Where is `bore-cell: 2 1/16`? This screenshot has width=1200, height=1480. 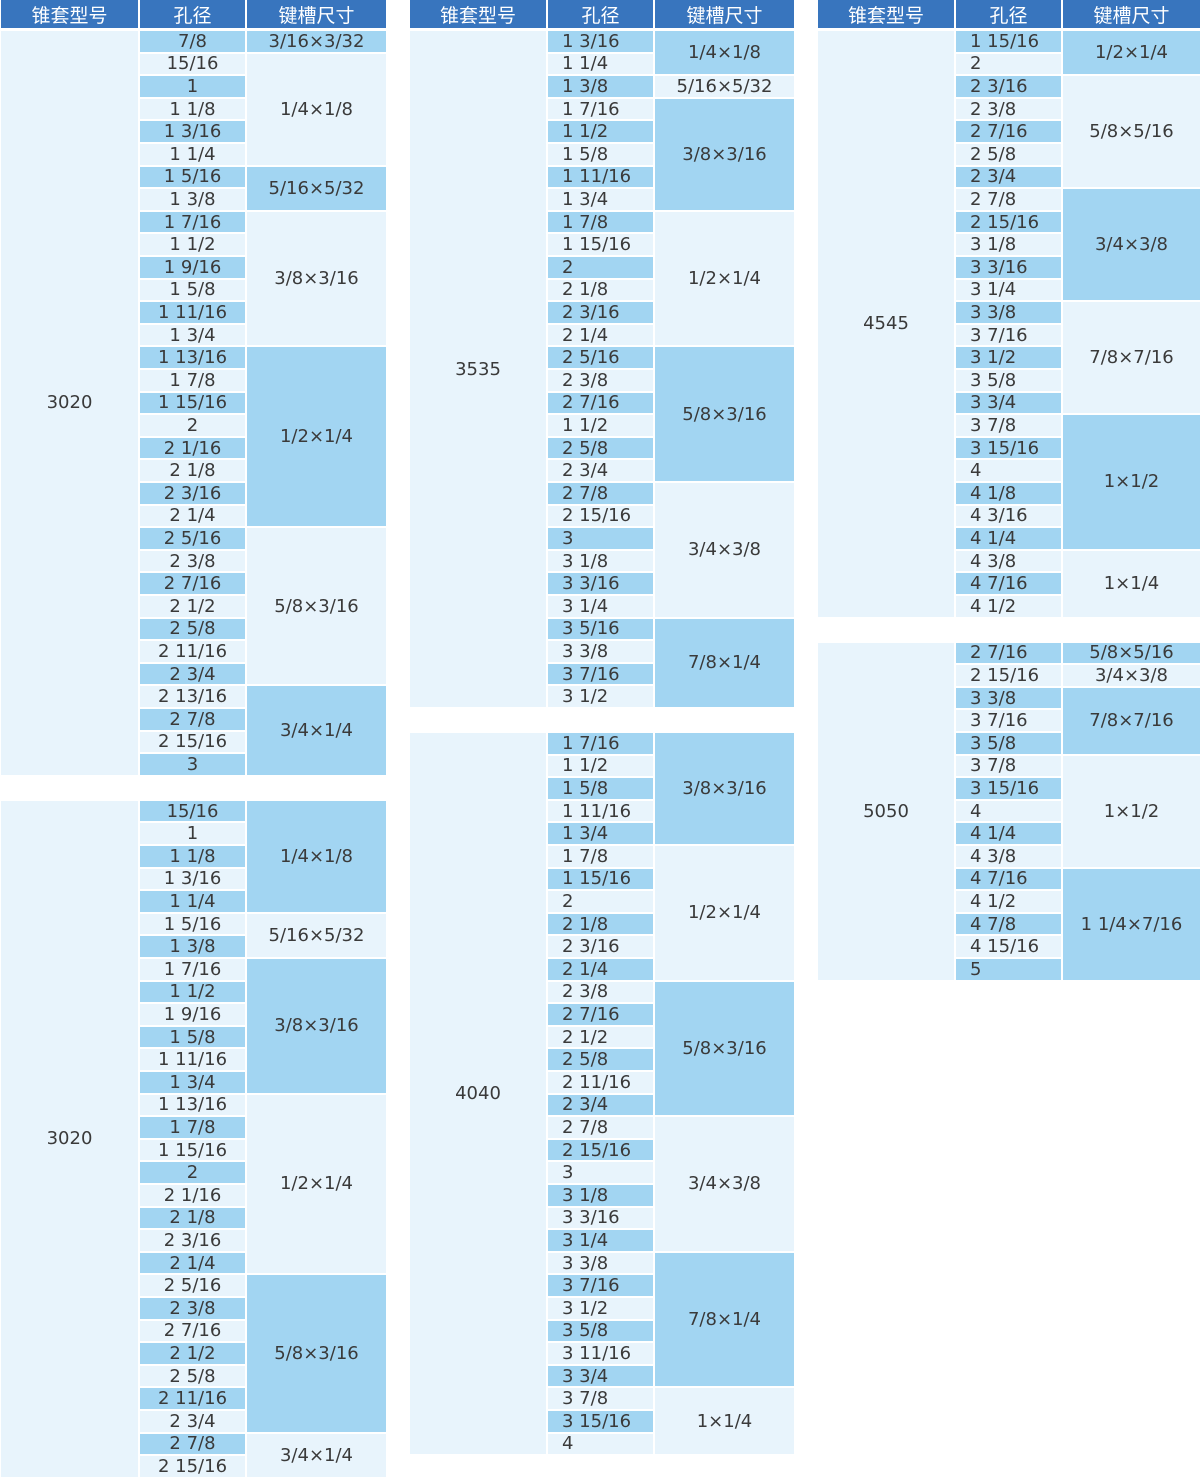
bore-cell: 2 1/16 is located at coordinates (192, 1195).